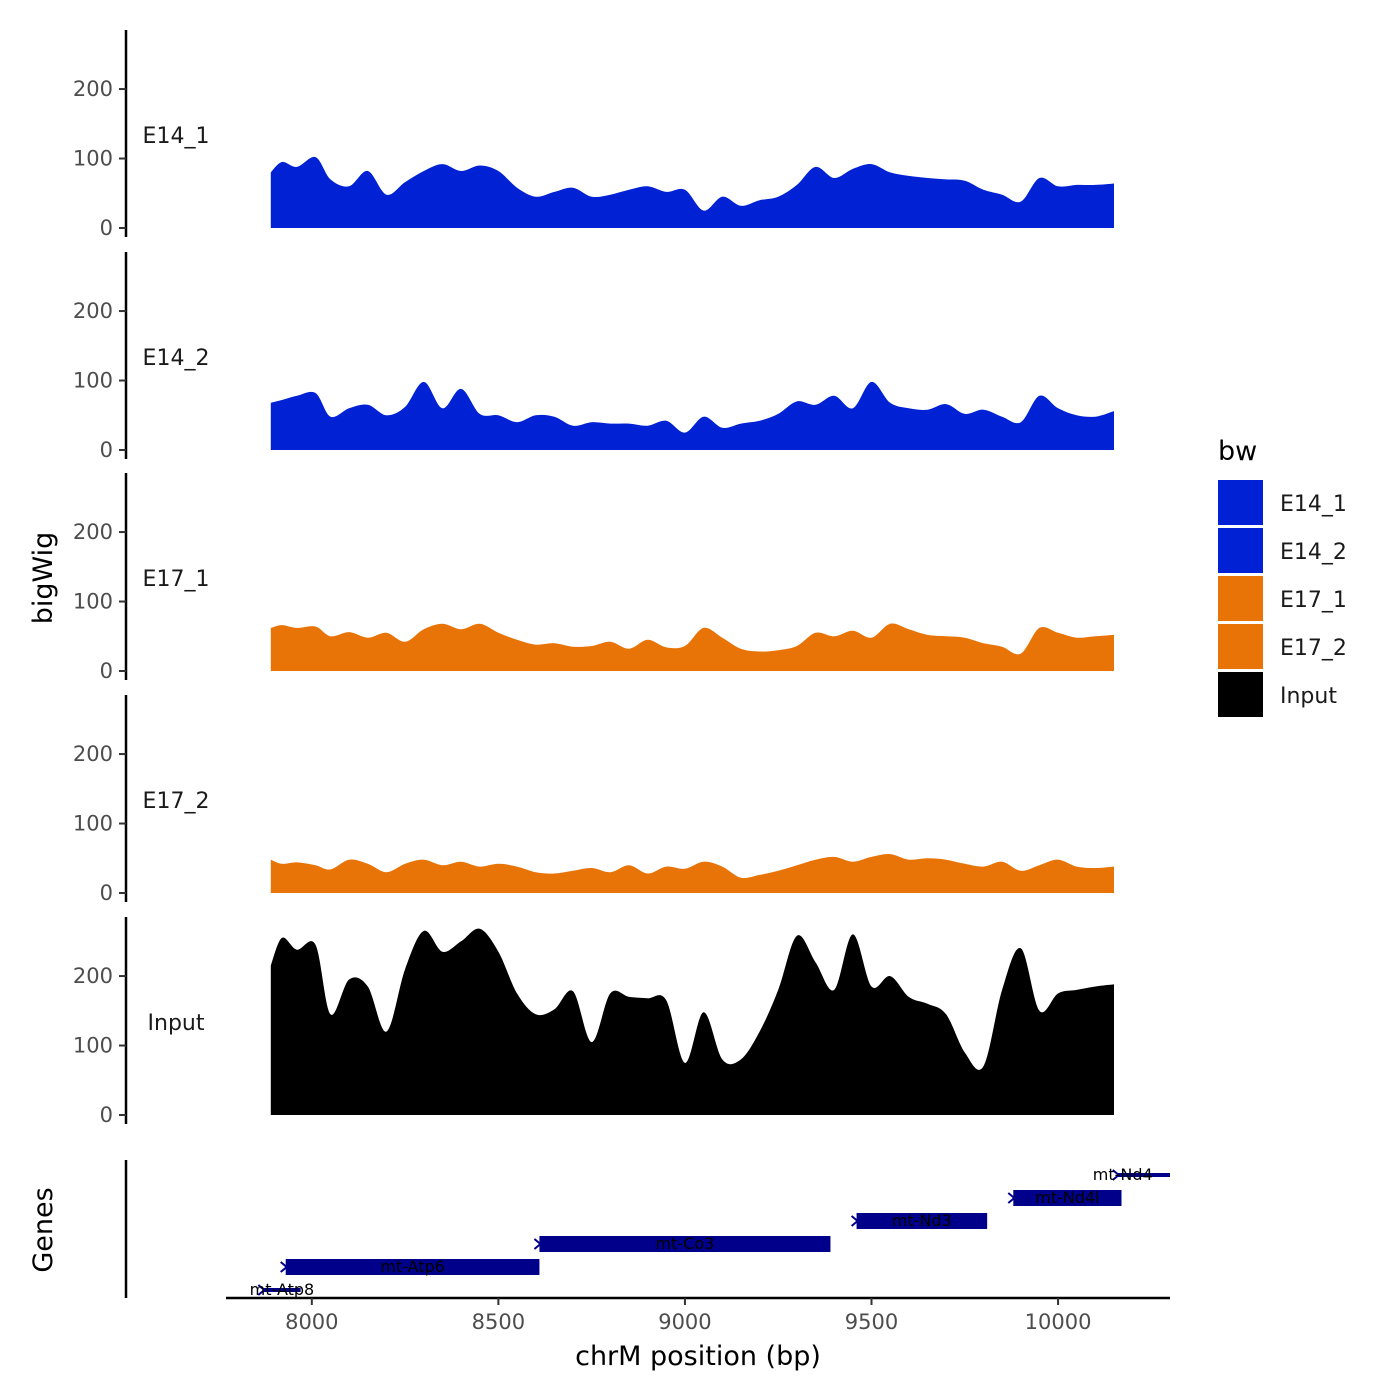  I want to click on gene-mt-Co3: mt-Co3, so click(682, 1243).